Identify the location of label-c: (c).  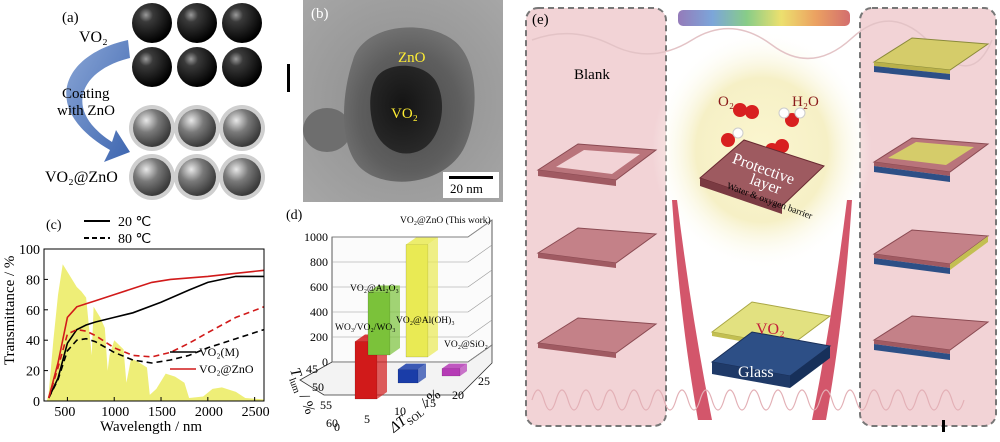
(54, 225).